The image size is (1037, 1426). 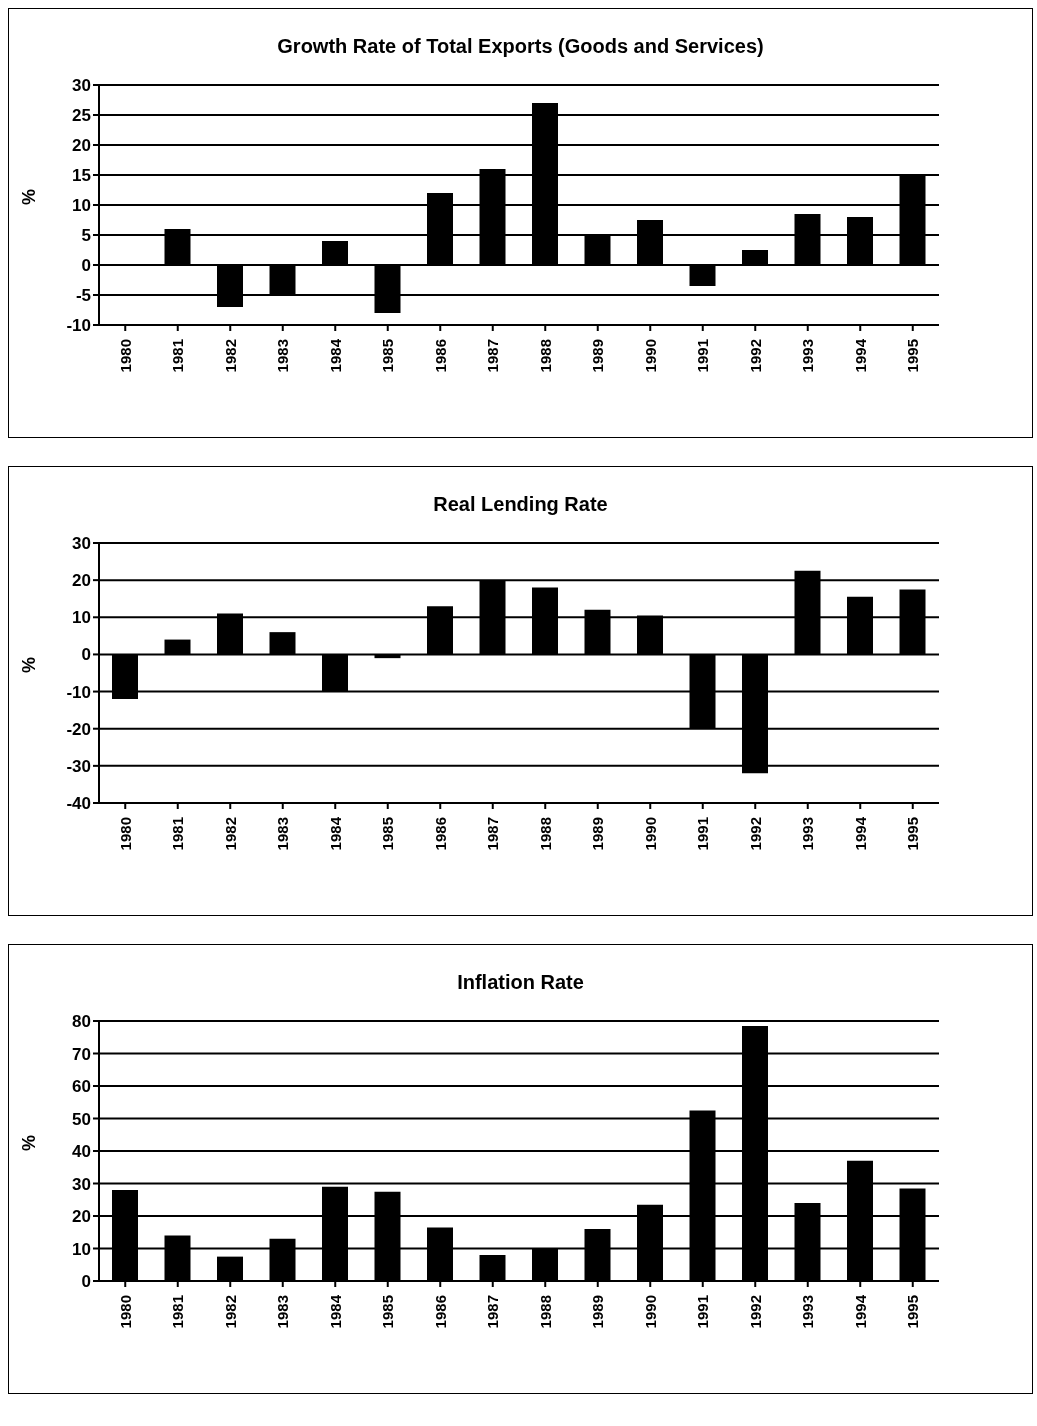 What do you see at coordinates (81, 1152) in the screenshot?
I see `y-tick-label: 40` at bounding box center [81, 1152].